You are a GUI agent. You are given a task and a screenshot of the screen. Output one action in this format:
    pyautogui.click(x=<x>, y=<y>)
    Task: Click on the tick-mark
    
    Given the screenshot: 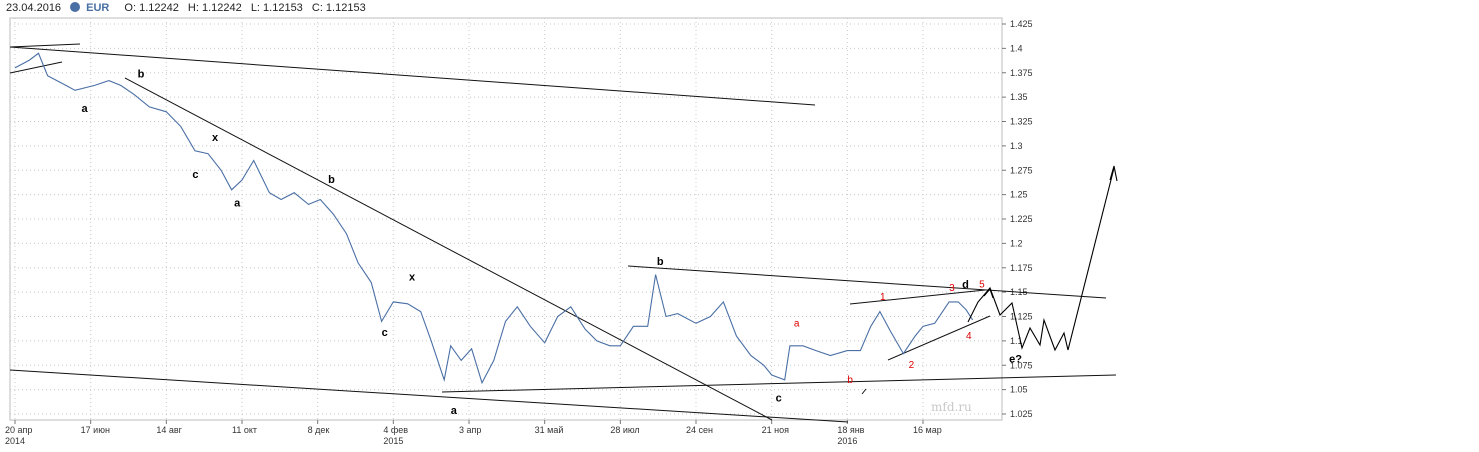 What is the action you would take?
    pyautogui.click(x=864, y=391)
    